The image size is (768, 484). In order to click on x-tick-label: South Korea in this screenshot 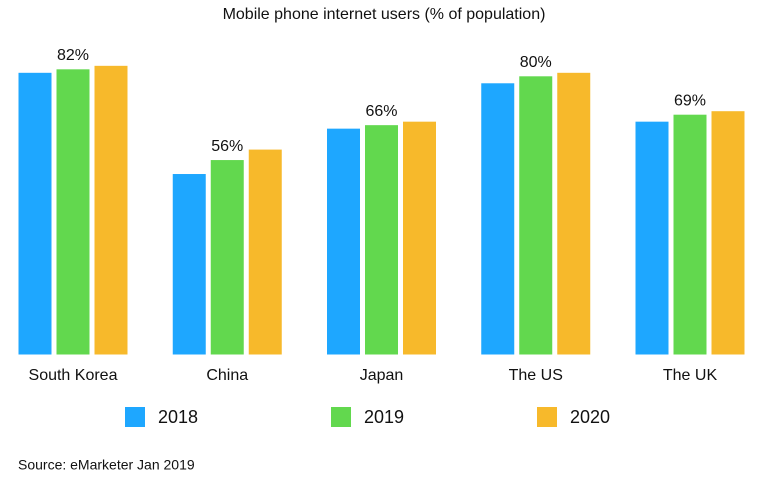, I will do `click(73, 375)`.